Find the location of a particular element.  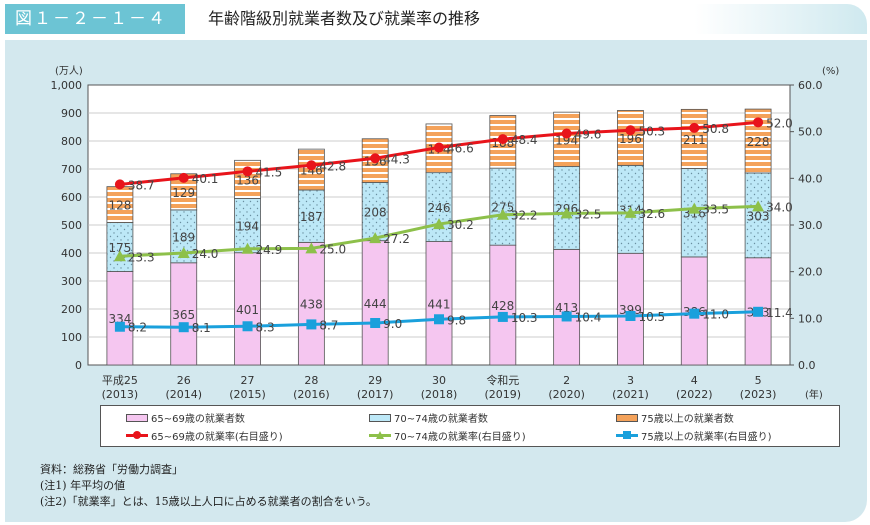

bar-label: 441 is located at coordinates (439, 304).